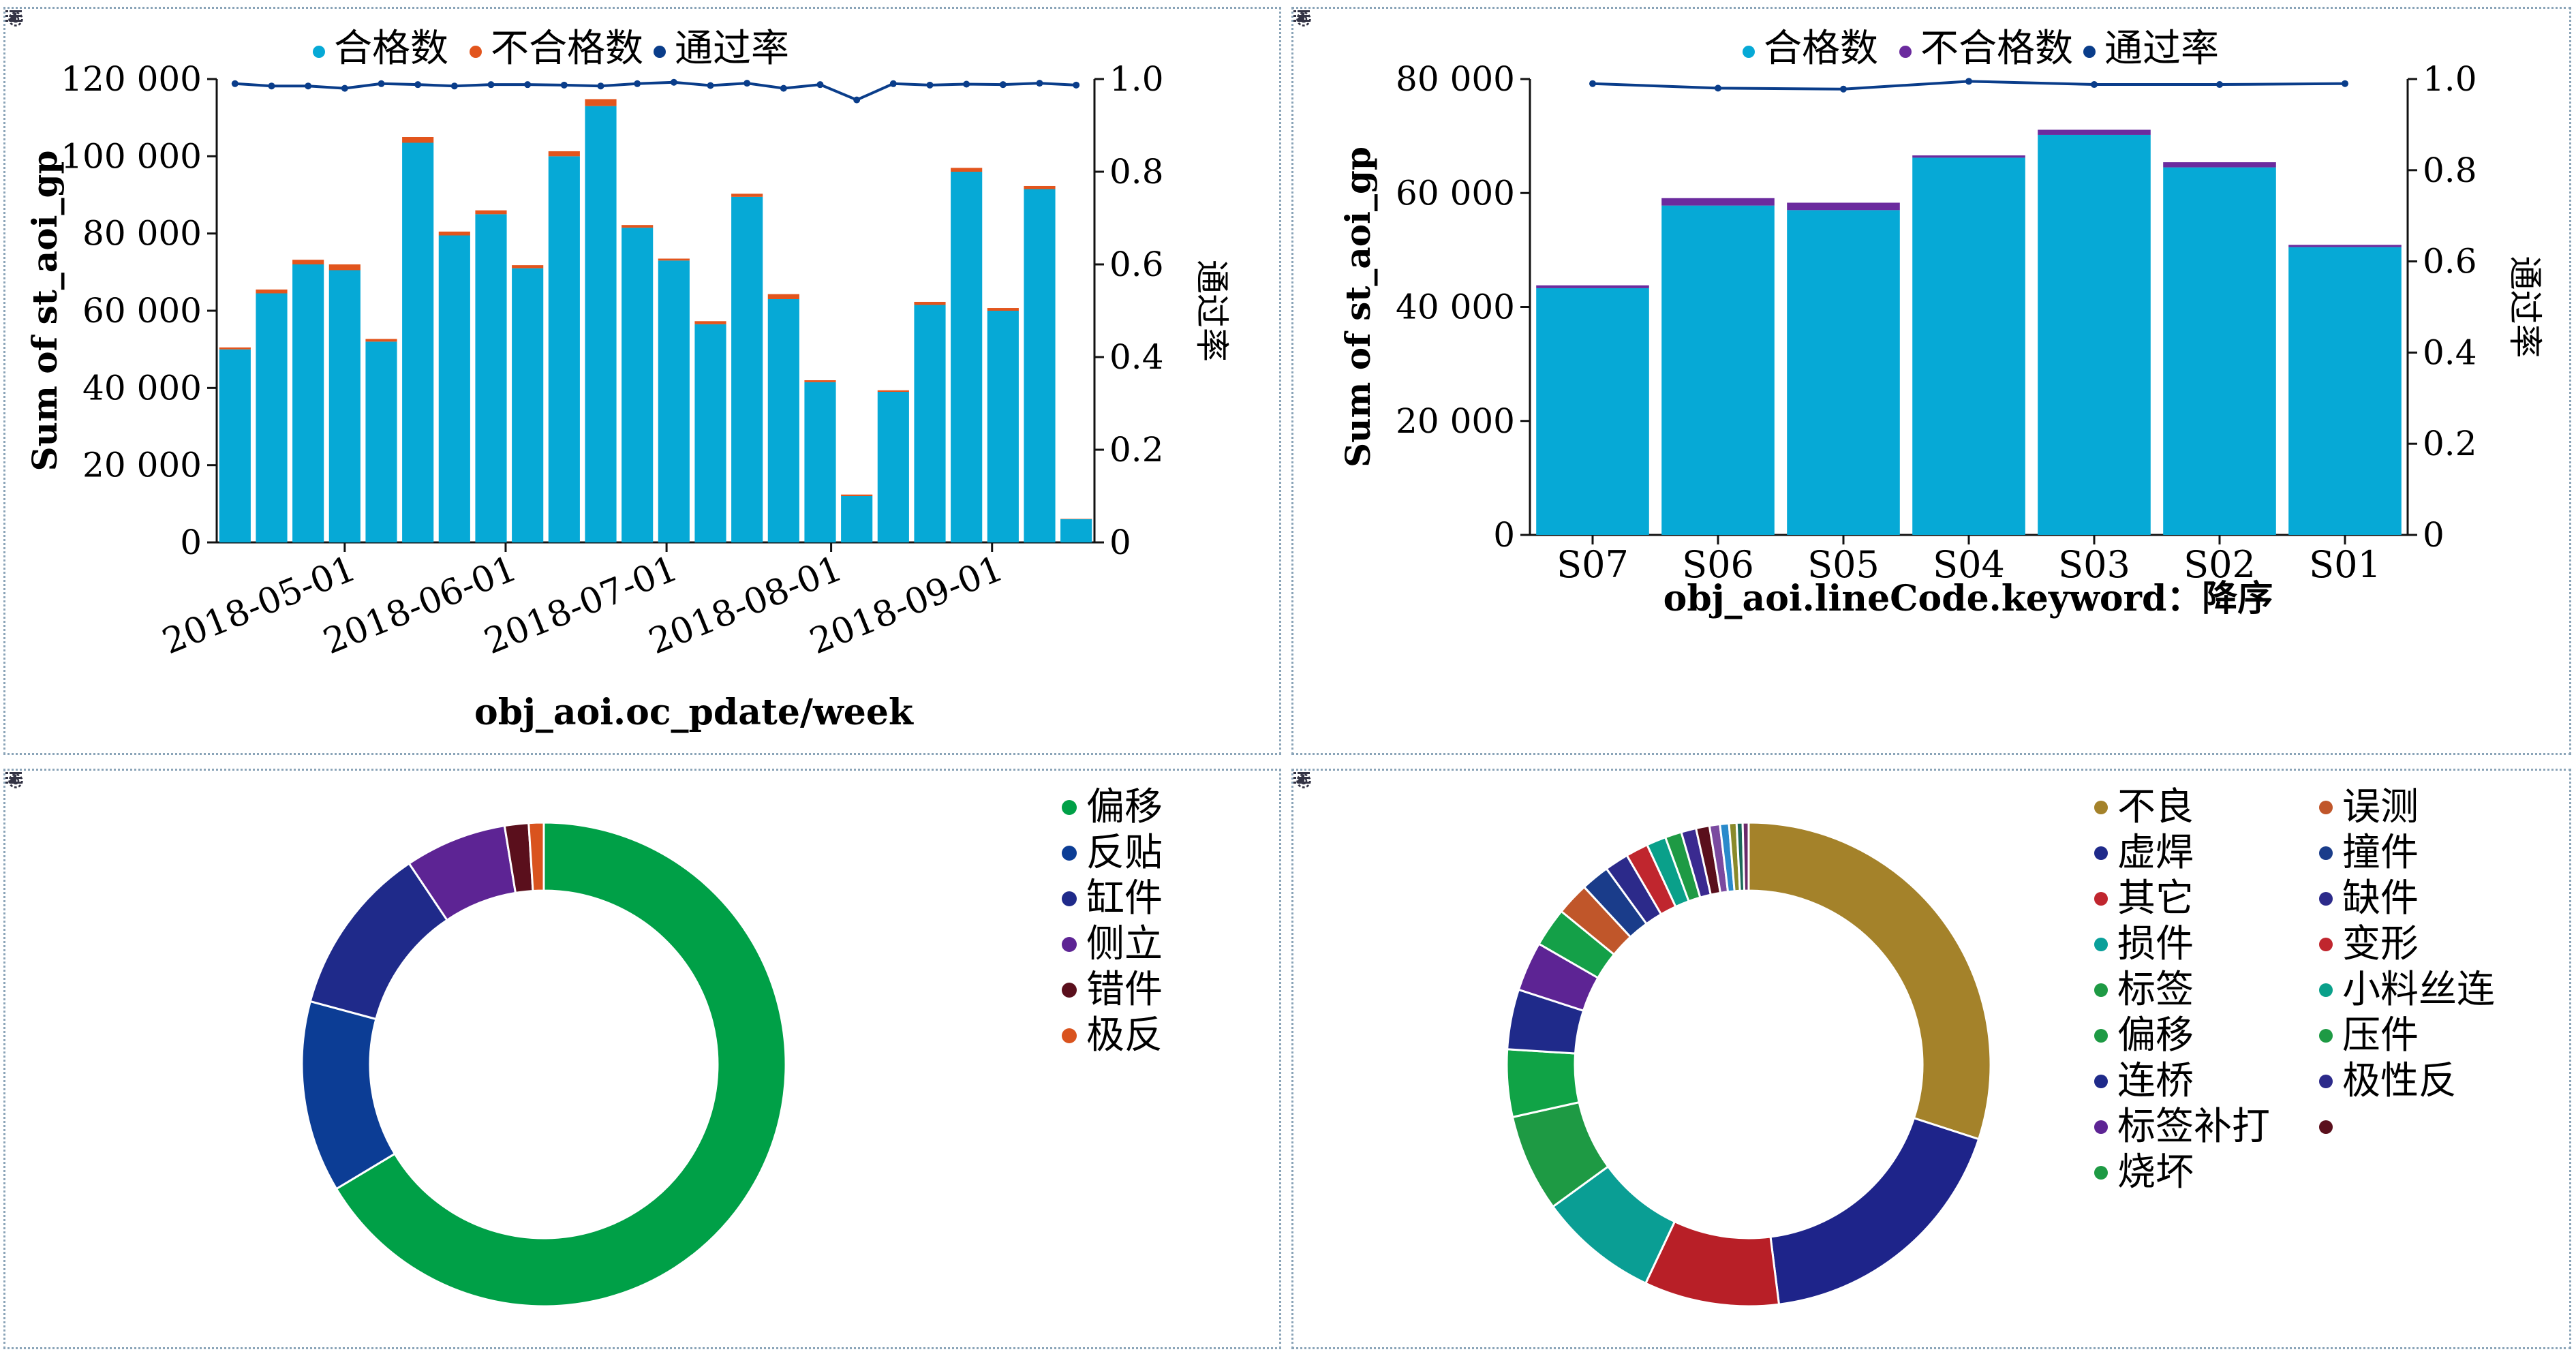 This screenshot has width=2576, height=1354. I want to click on legend-label: 压件, so click(2380, 1034).